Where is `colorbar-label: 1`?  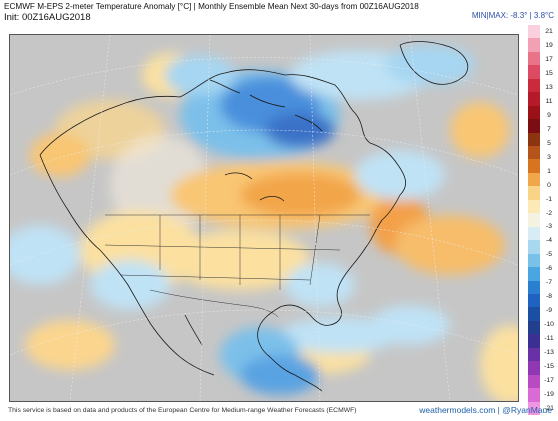 colorbar-label: 1 is located at coordinates (549, 171).